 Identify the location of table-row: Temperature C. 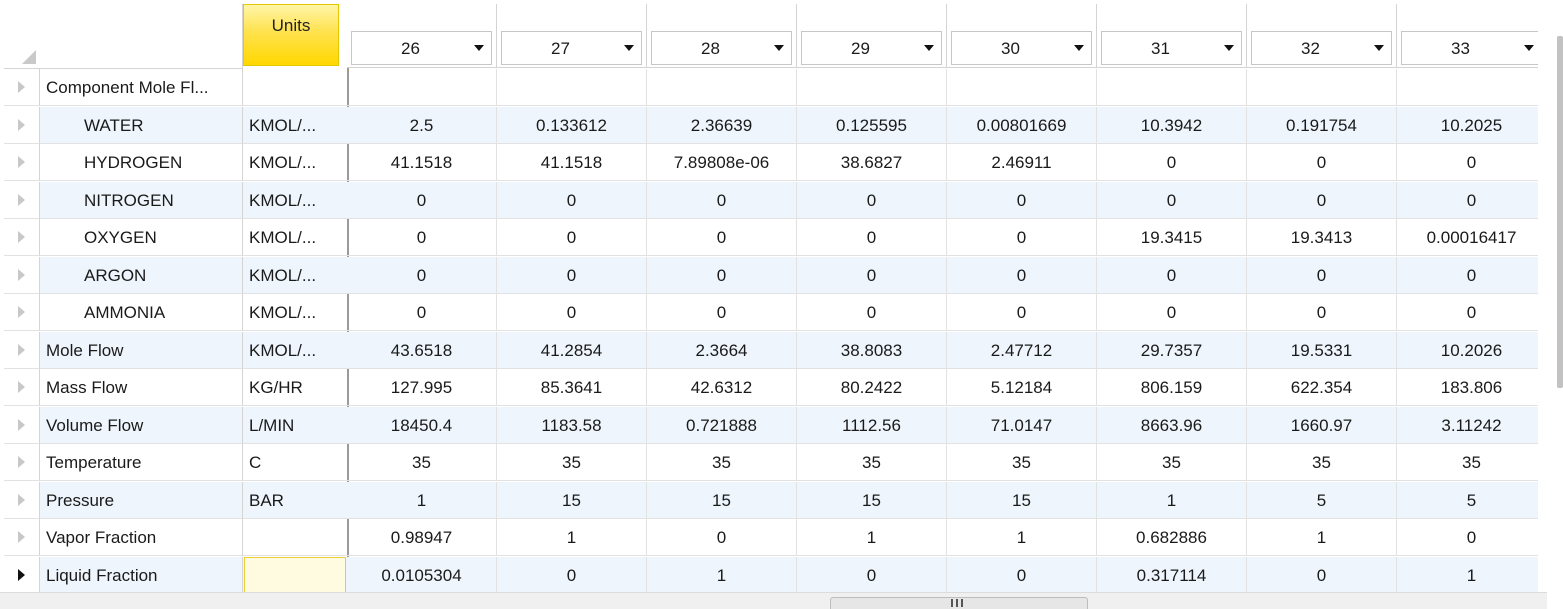
(175, 462).